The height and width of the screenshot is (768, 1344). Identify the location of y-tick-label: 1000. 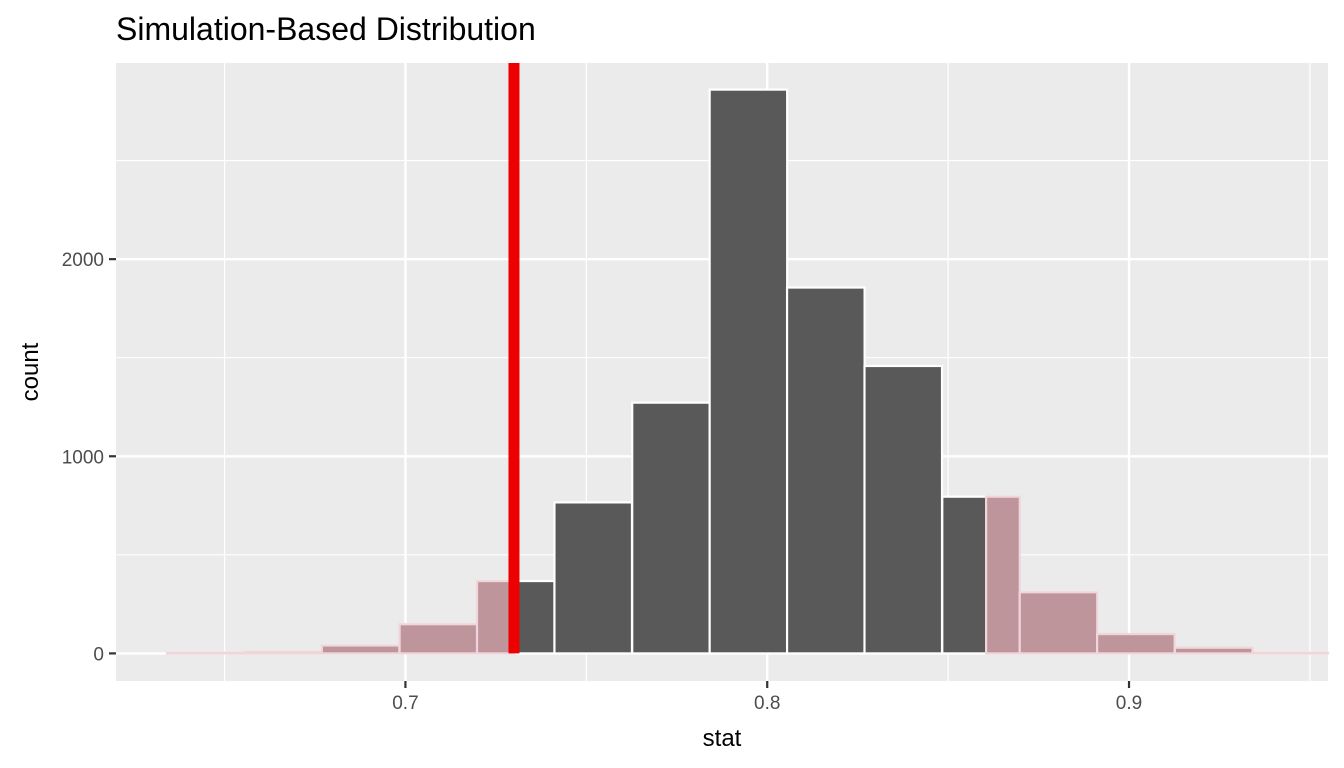
(83, 457).